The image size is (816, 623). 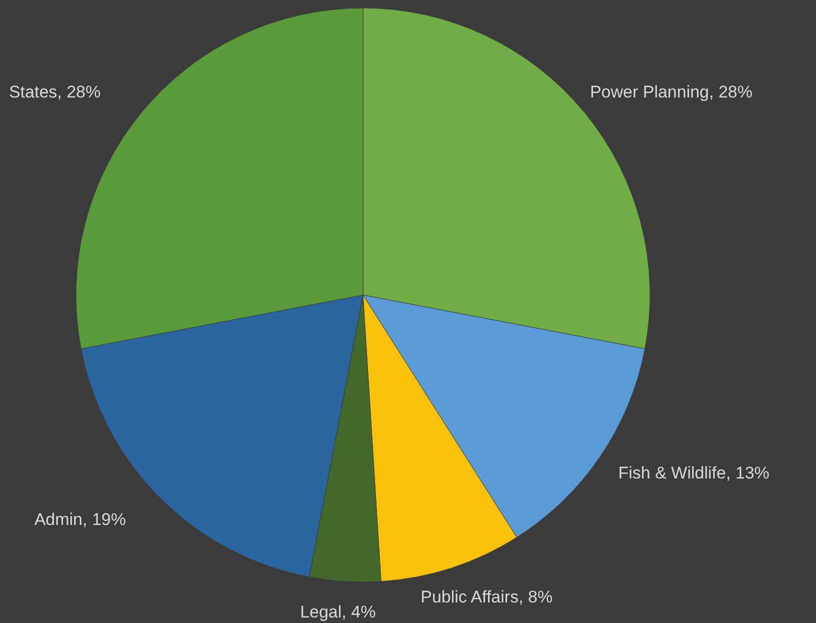 I want to click on slice-label: Legal, 4%, so click(x=338, y=612).